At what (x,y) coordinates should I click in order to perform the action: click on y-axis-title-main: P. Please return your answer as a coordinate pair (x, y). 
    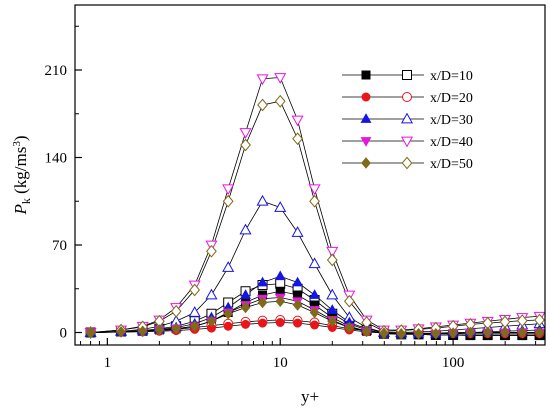
    Looking at the image, I should click on (20, 209).